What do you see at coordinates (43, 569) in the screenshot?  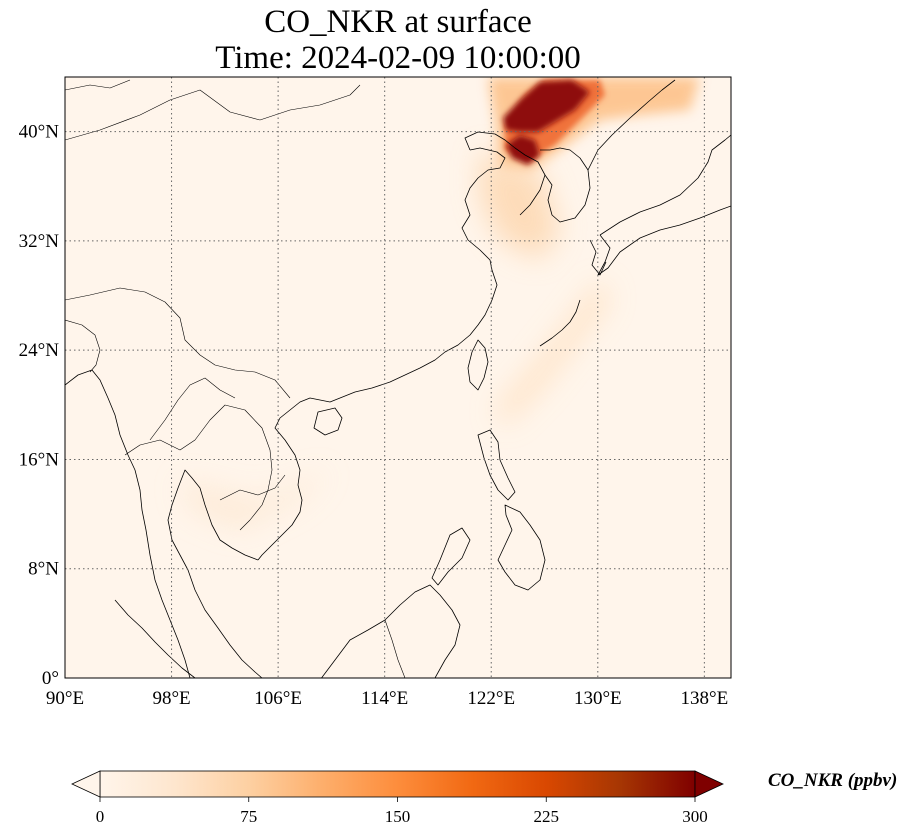 I see `lat-tick-label: 8°N` at bounding box center [43, 569].